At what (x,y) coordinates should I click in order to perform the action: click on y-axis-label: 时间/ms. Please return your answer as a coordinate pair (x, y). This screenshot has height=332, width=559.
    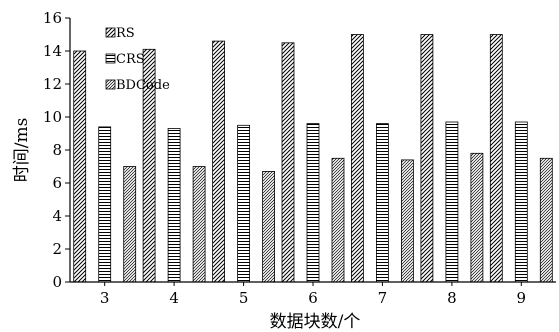
    Looking at the image, I should click on (22, 150).